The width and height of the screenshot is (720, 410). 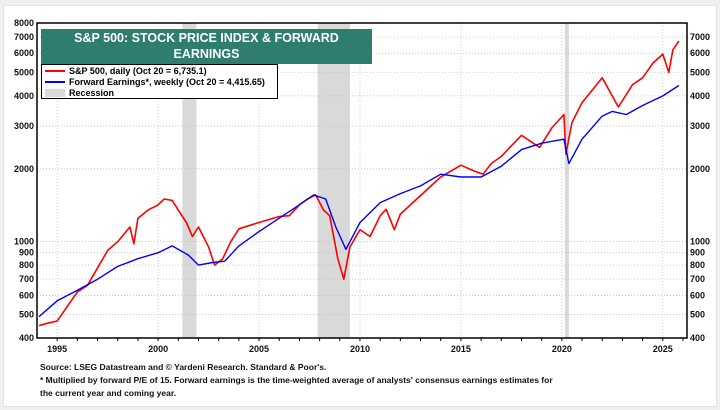 I want to click on y-tick-label-left: 500, so click(x=26, y=315).